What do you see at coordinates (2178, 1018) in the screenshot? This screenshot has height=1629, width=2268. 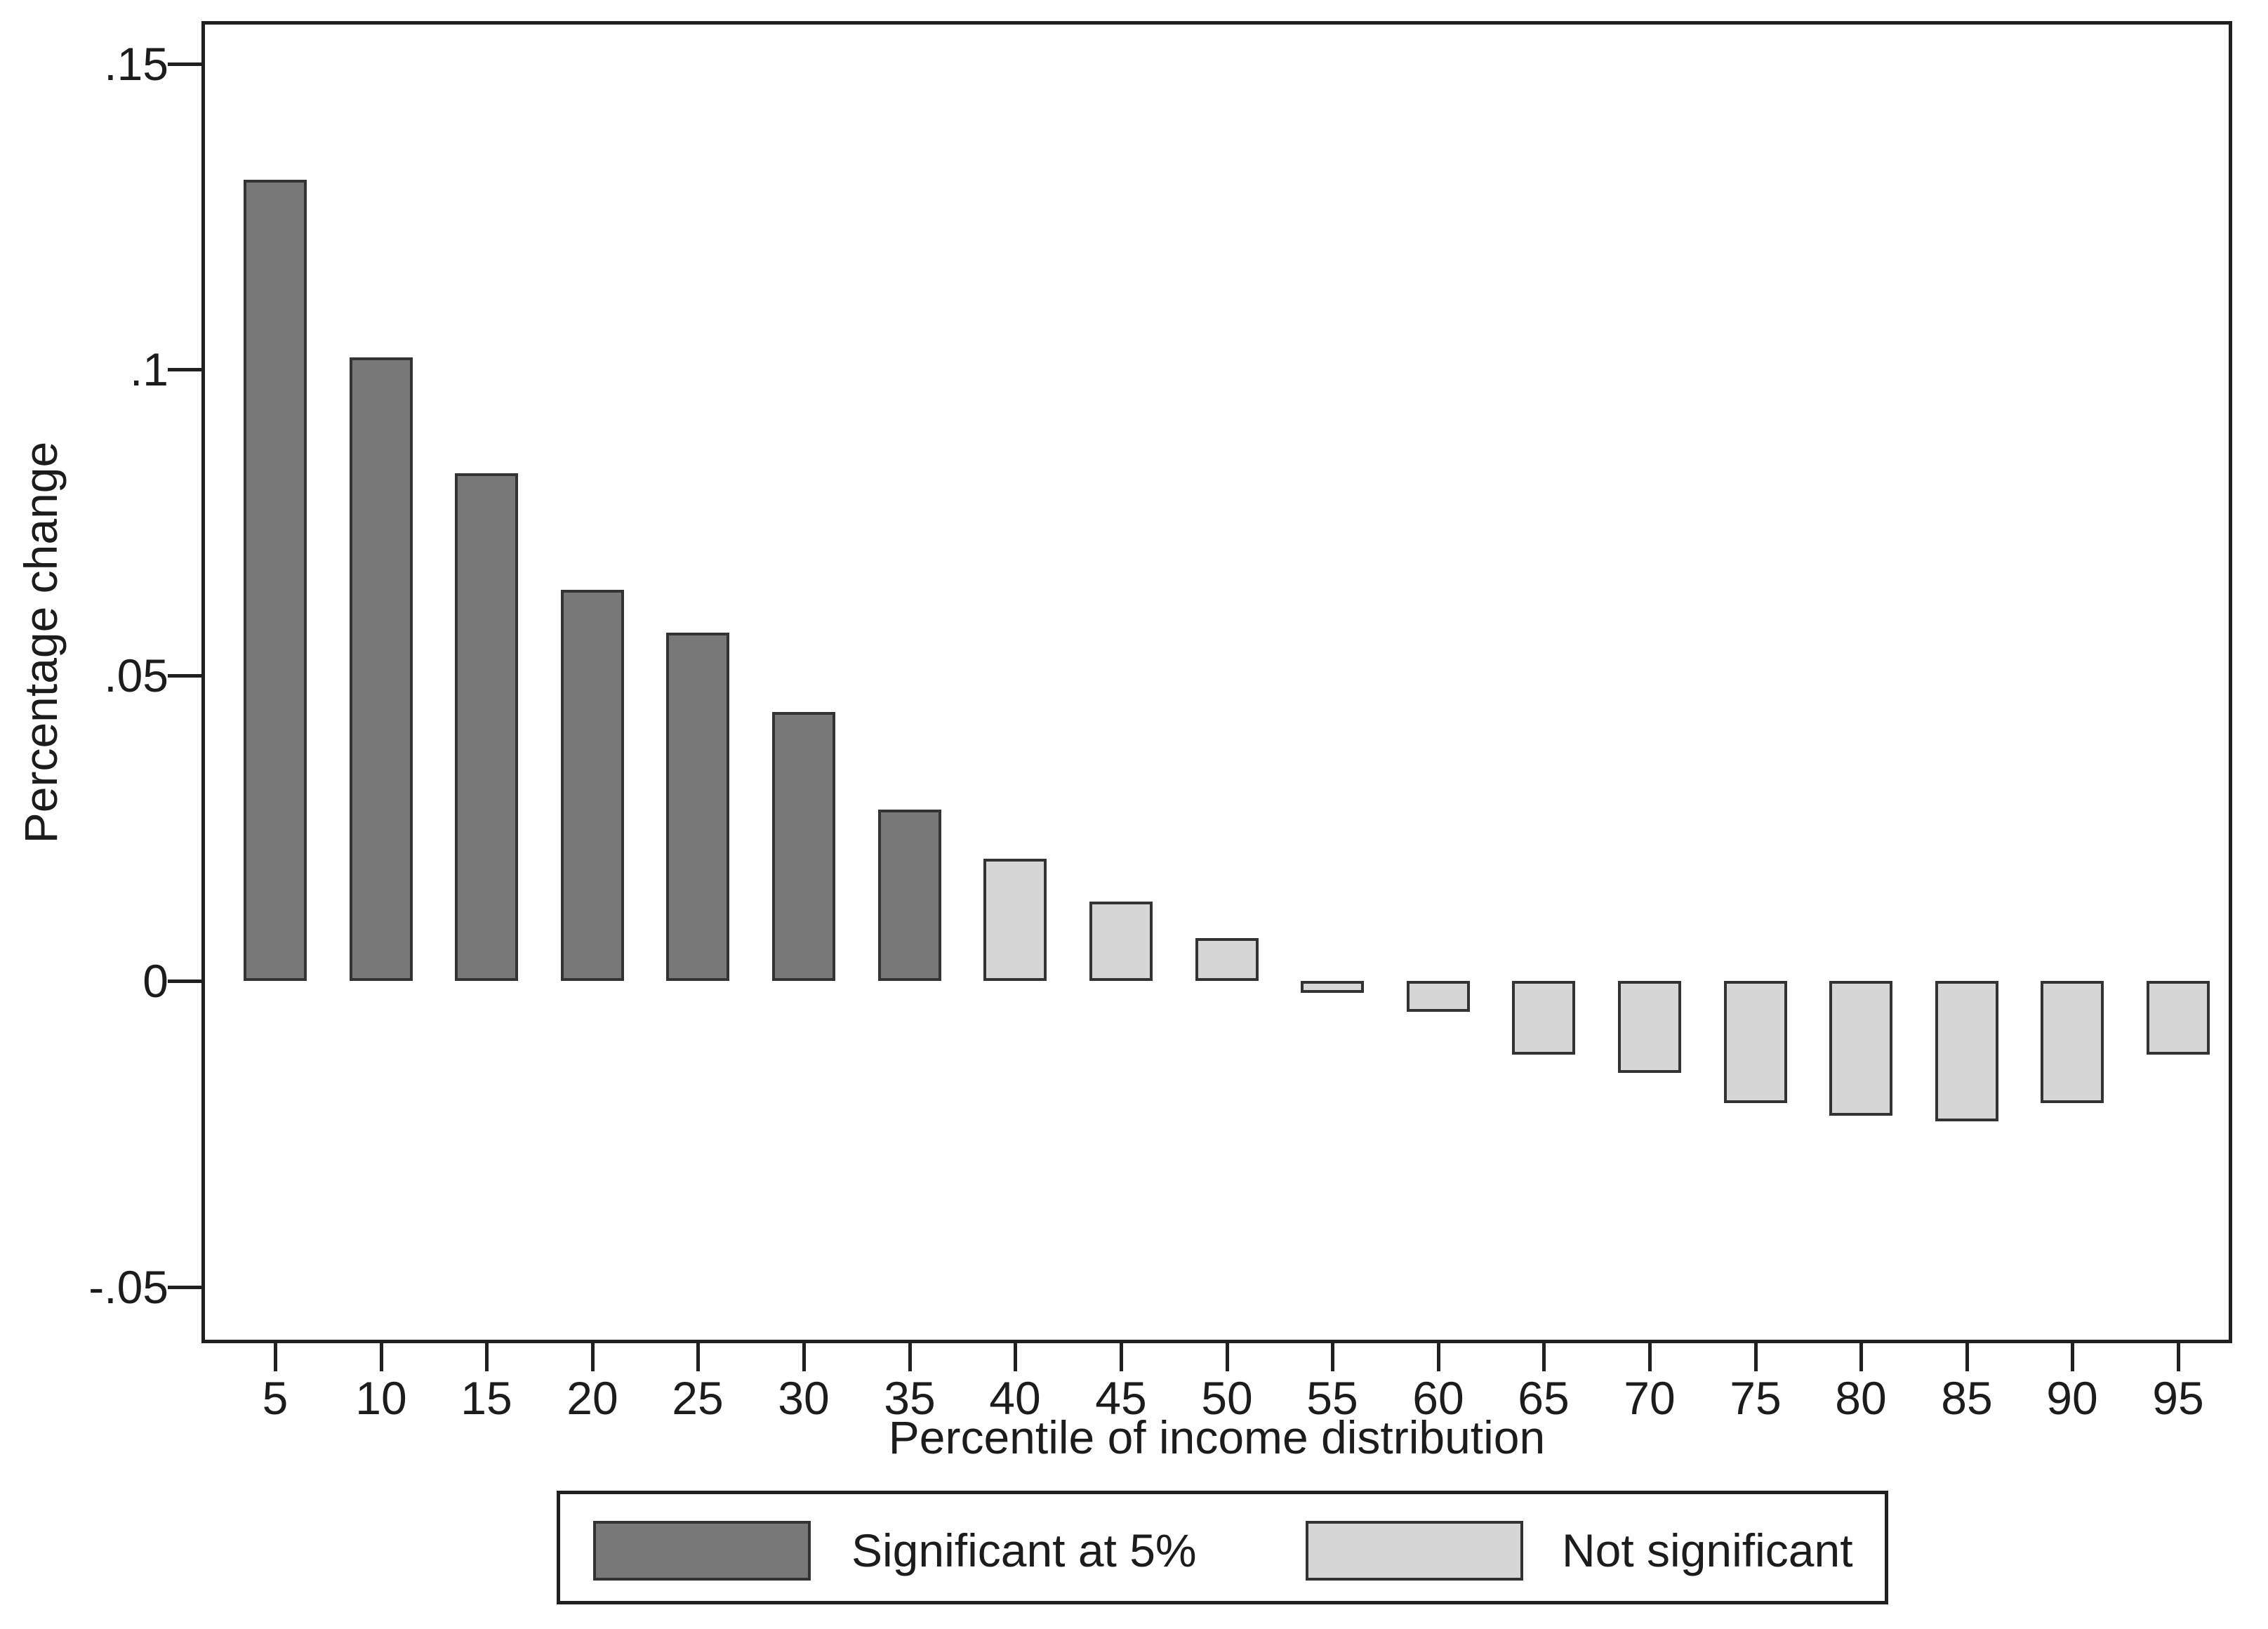 I see `bar-p95` at bounding box center [2178, 1018].